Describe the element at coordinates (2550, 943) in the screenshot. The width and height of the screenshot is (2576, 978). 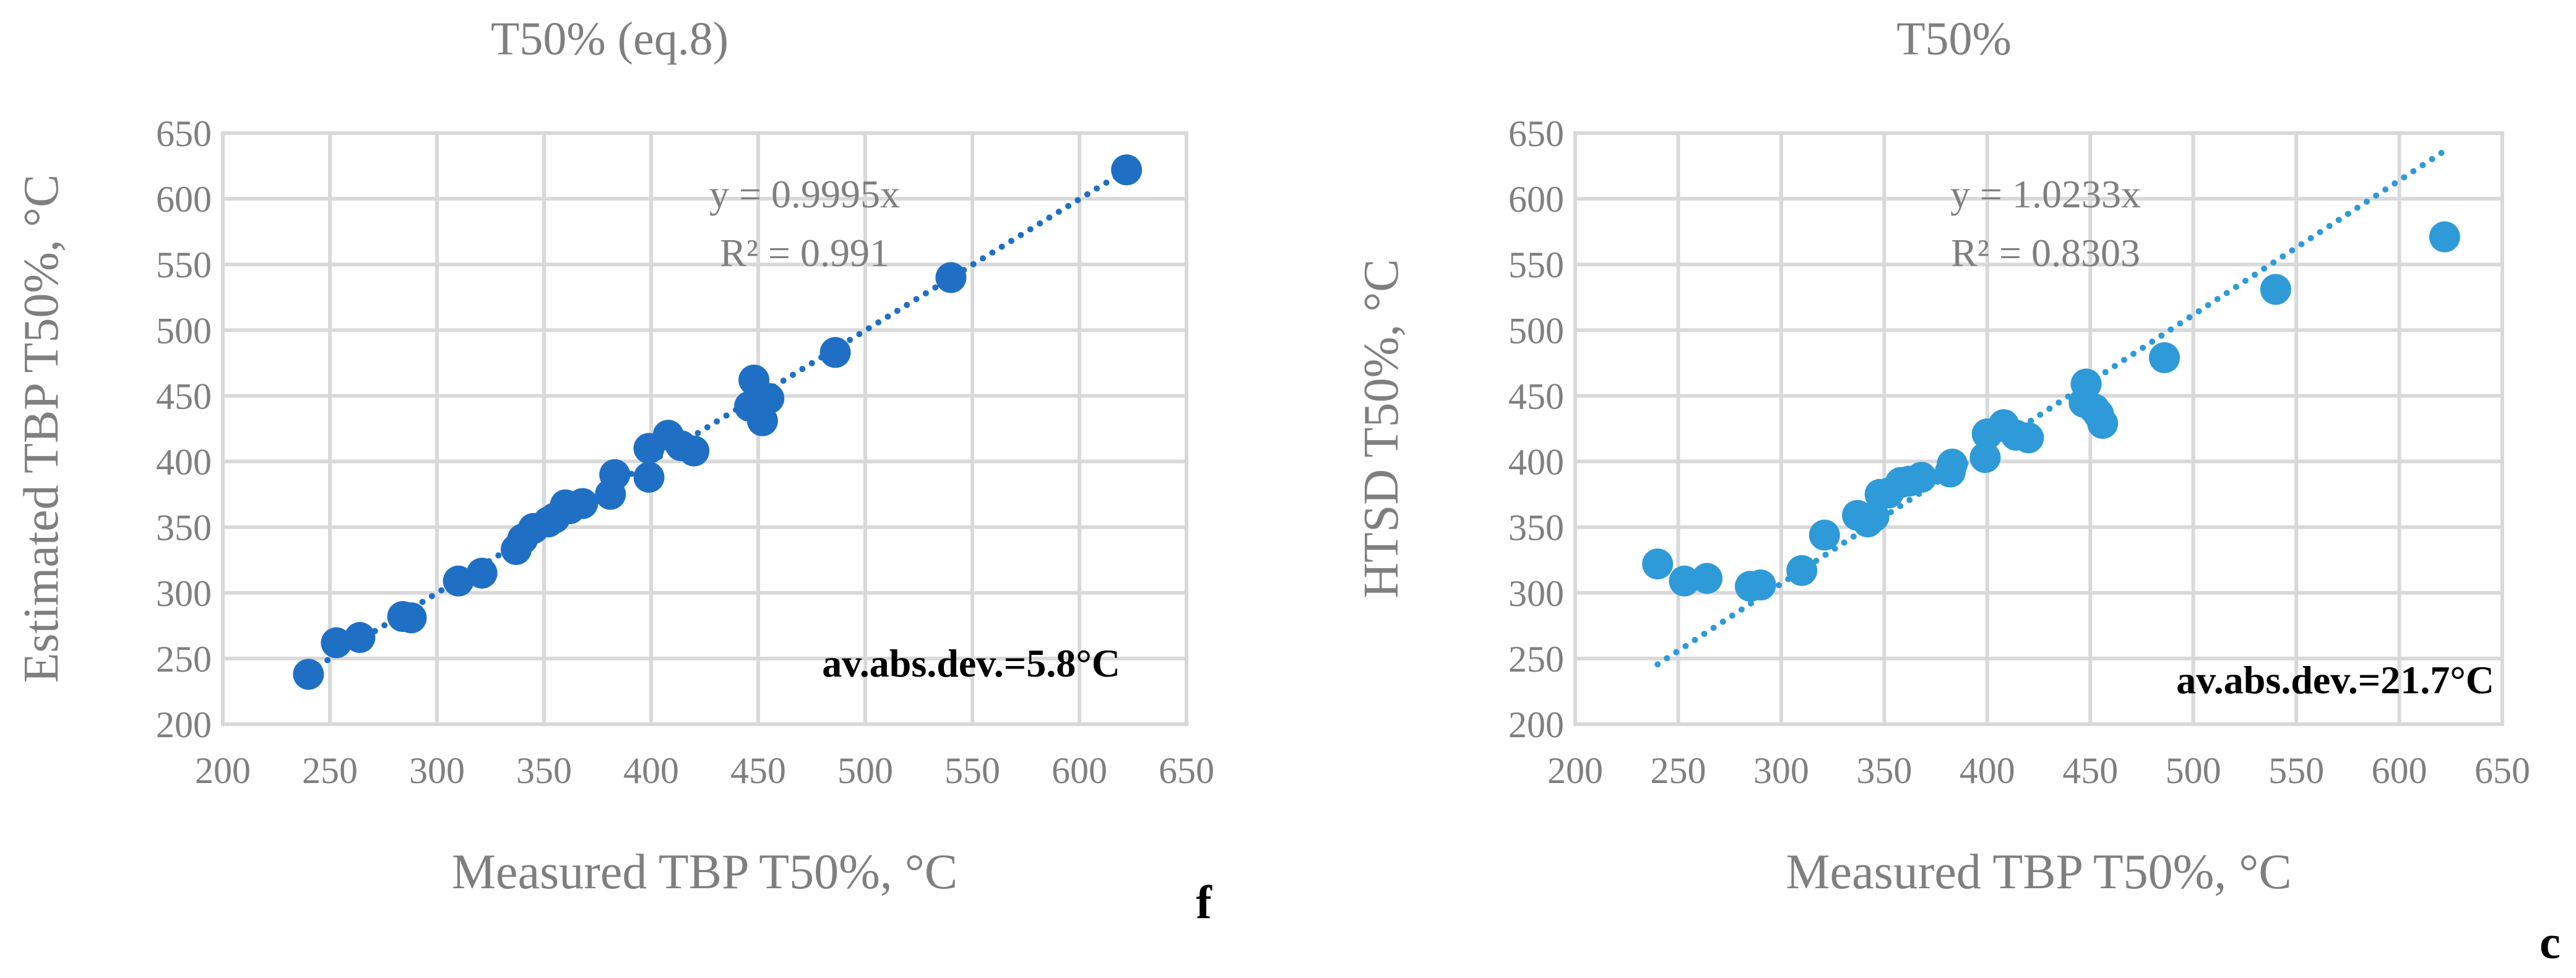
I see `panel-label: c` at that location.